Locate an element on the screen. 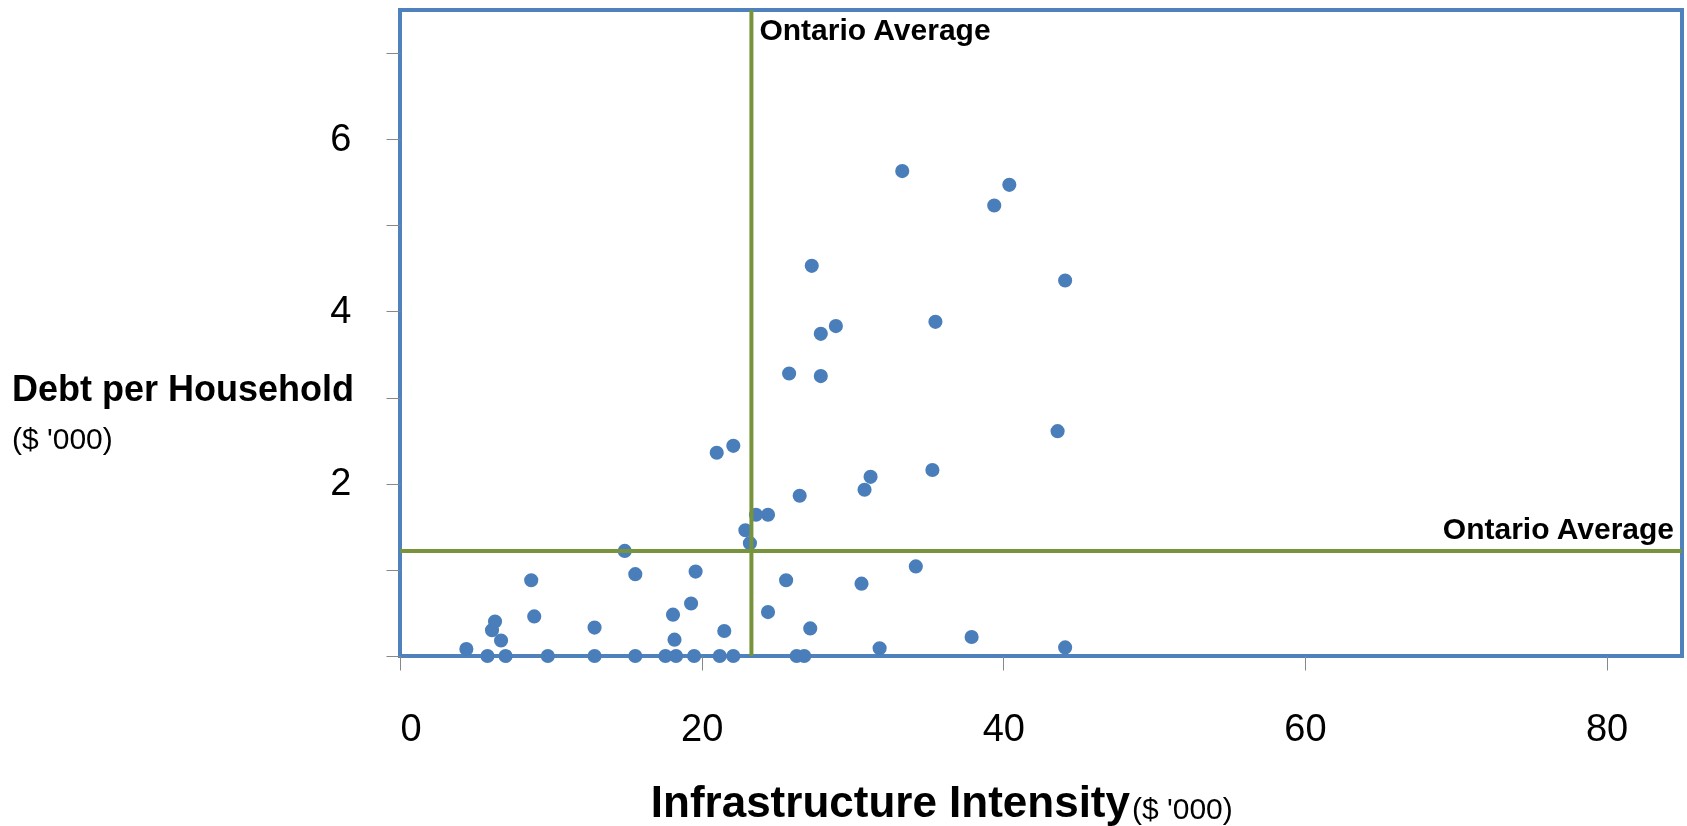 The height and width of the screenshot is (826, 1687). x-tick-label: 40 is located at coordinates (1003, 727).